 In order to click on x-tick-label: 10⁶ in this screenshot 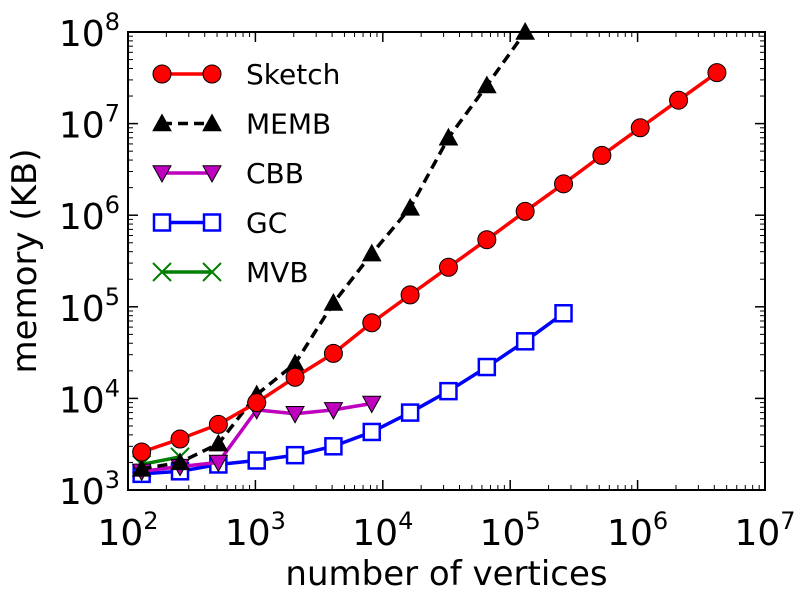, I will do `click(637, 530)`.